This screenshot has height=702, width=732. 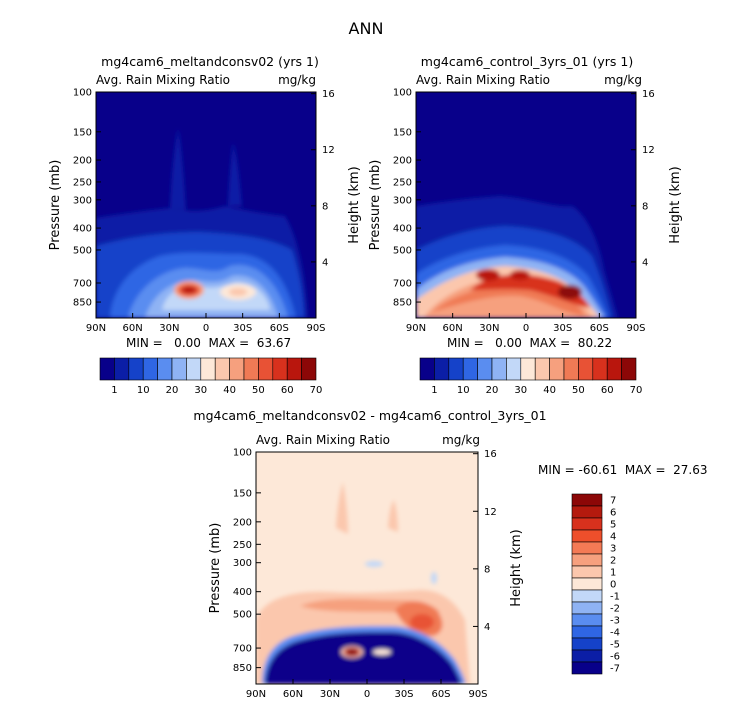 What do you see at coordinates (516, 567) in the screenshot?
I see `panel-3-y2label: Height (km)` at bounding box center [516, 567].